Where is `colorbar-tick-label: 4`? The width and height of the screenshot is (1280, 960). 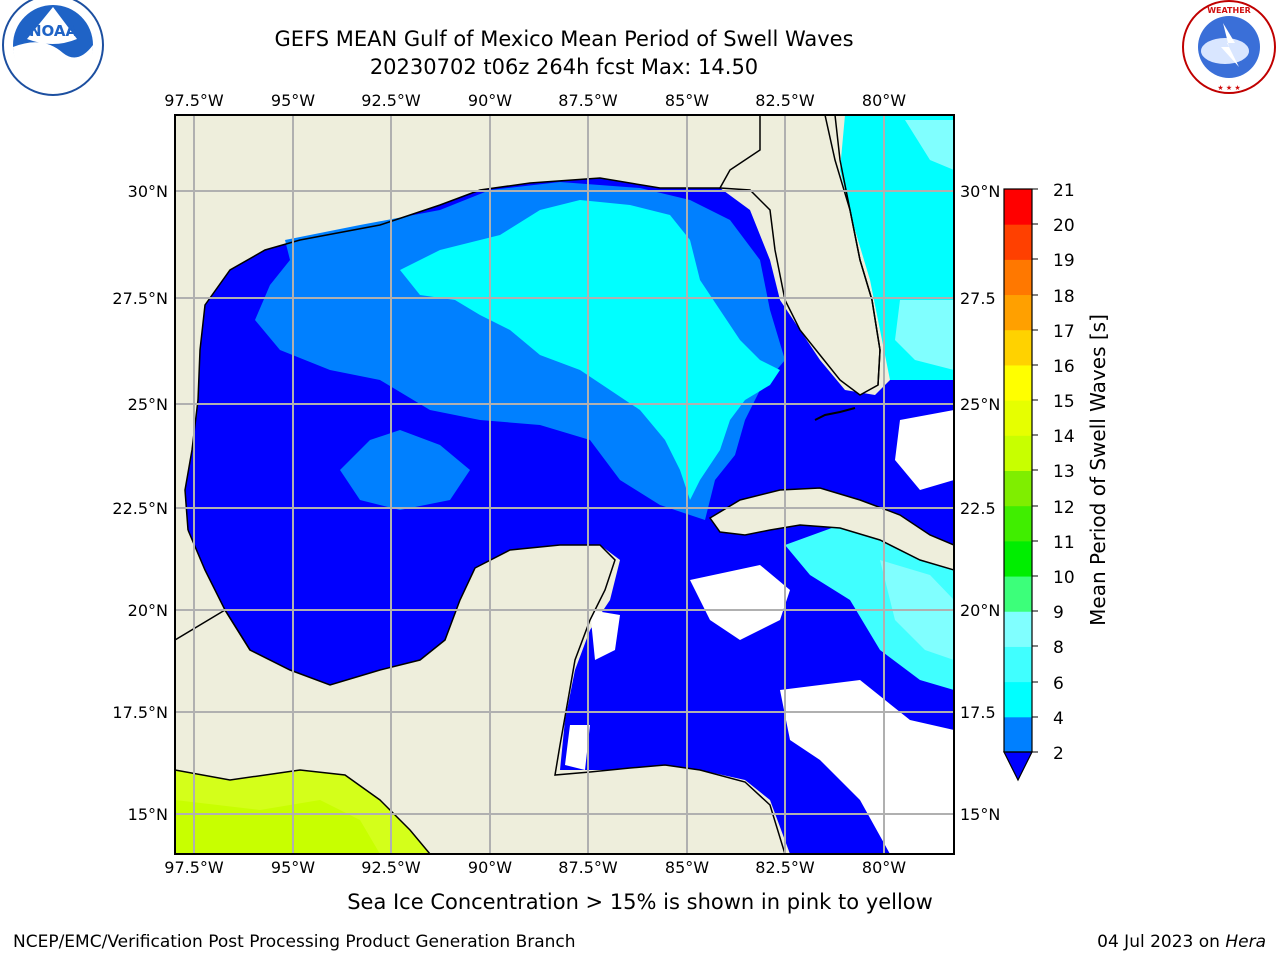 colorbar-tick-label: 4 is located at coordinates (1058, 719).